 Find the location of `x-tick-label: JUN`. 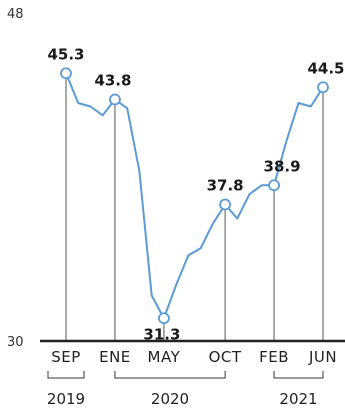

x-tick-label: JUN is located at coordinates (322, 357).